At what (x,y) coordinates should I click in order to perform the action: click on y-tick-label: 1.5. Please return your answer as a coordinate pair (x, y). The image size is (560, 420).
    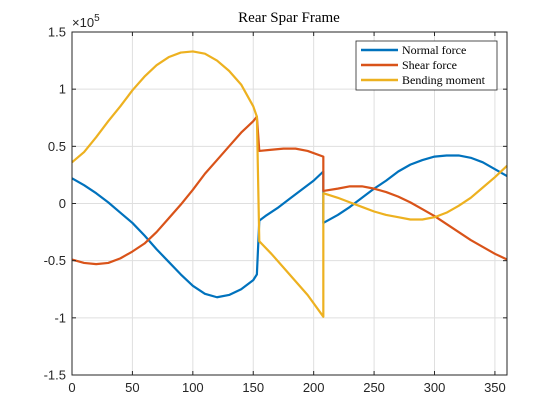
    Looking at the image, I should click on (57, 32).